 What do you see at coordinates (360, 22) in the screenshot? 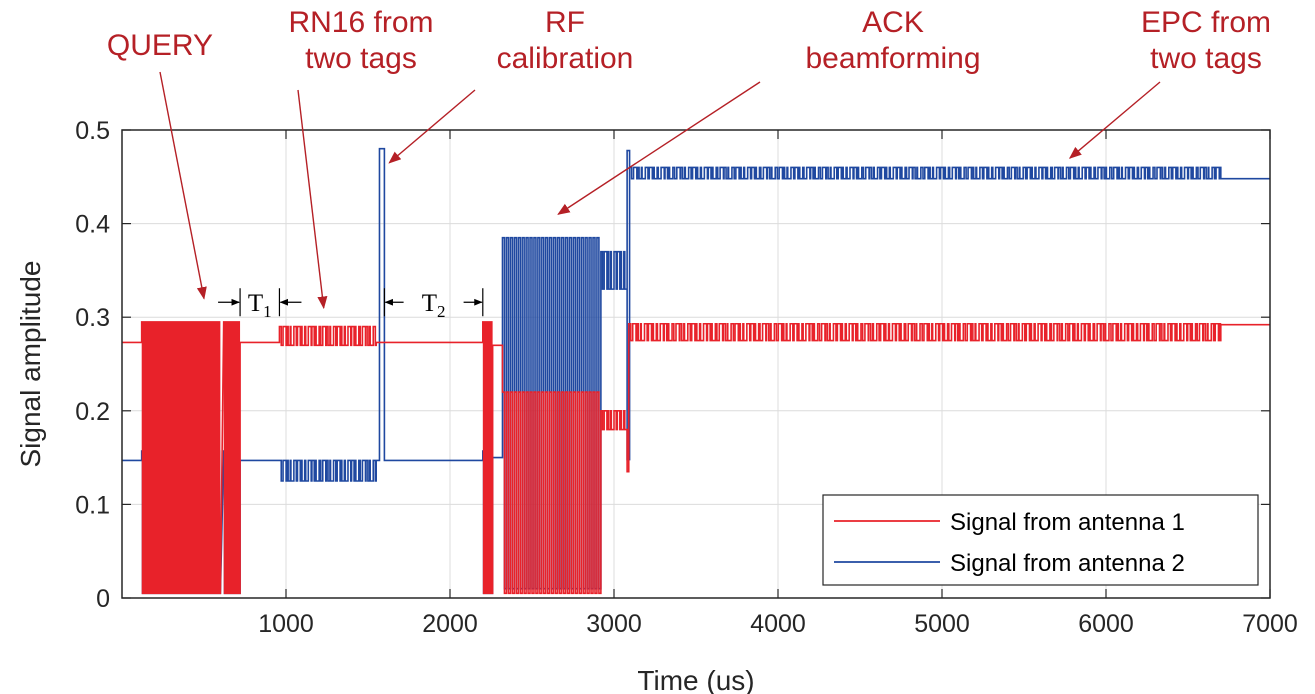
I see `annotation-1-text-0: RN16 from` at bounding box center [360, 22].